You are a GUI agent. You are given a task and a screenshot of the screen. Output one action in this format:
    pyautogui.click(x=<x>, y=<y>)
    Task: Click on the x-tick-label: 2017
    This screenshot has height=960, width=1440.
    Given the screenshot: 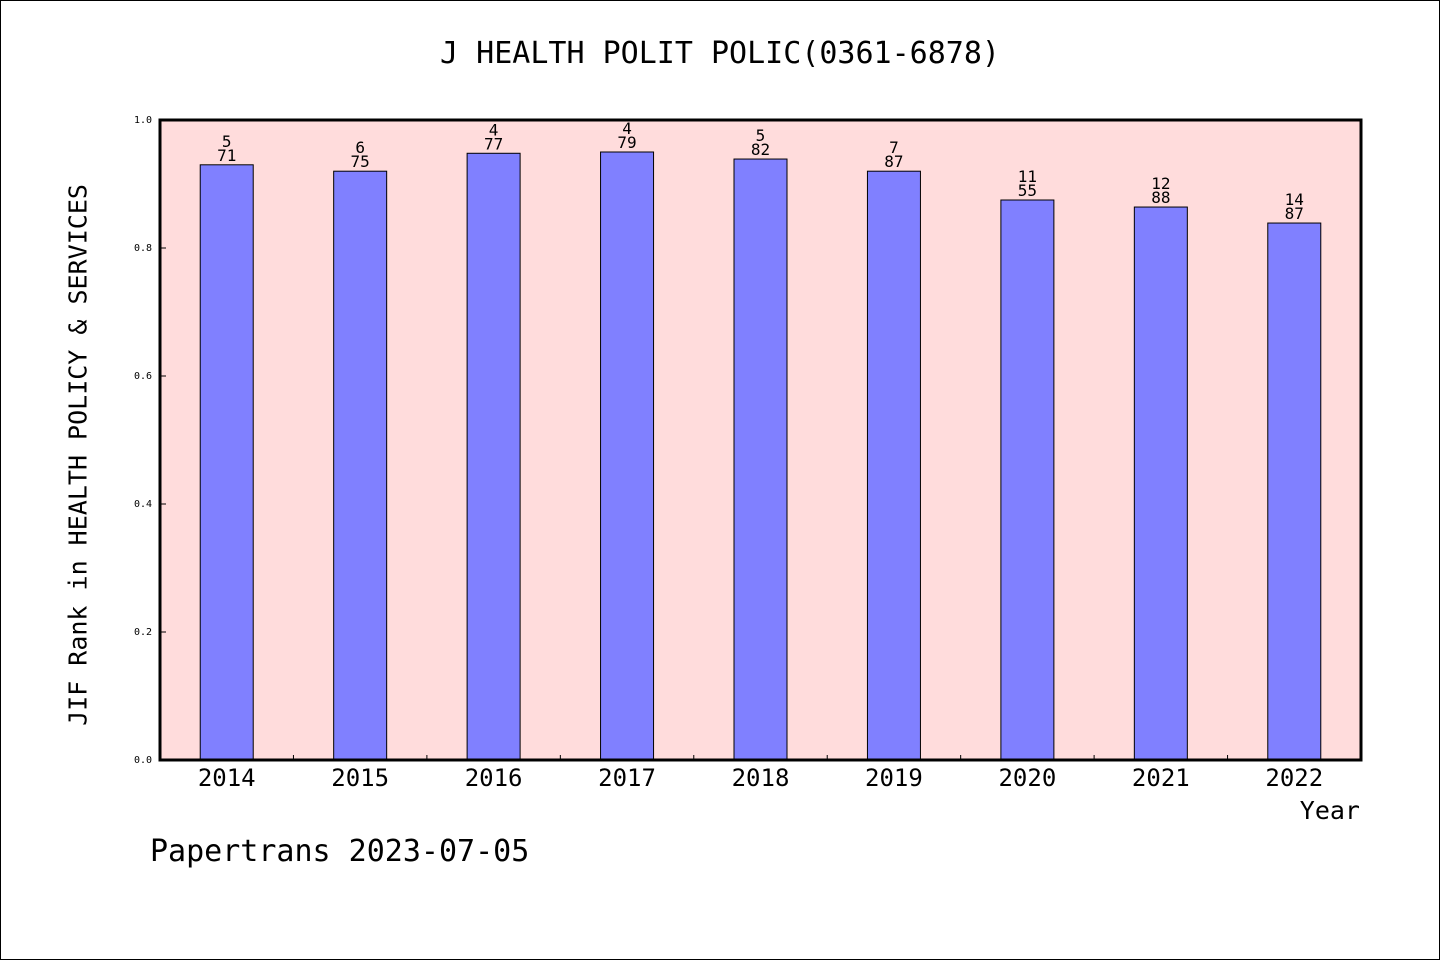 What is the action you would take?
    pyautogui.click(x=627, y=778)
    